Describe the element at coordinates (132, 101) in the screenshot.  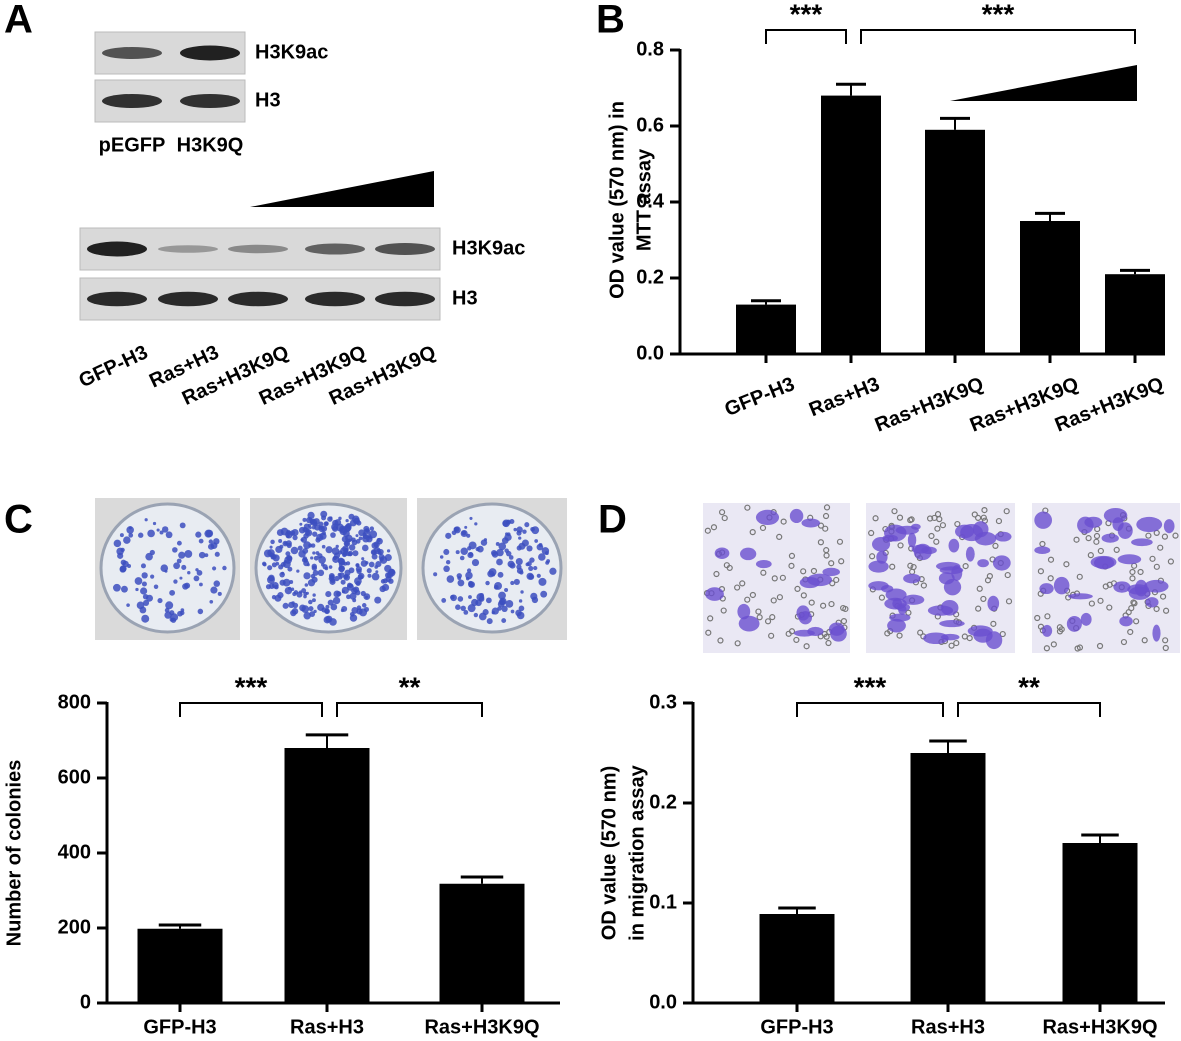
I see `blot-band` at that location.